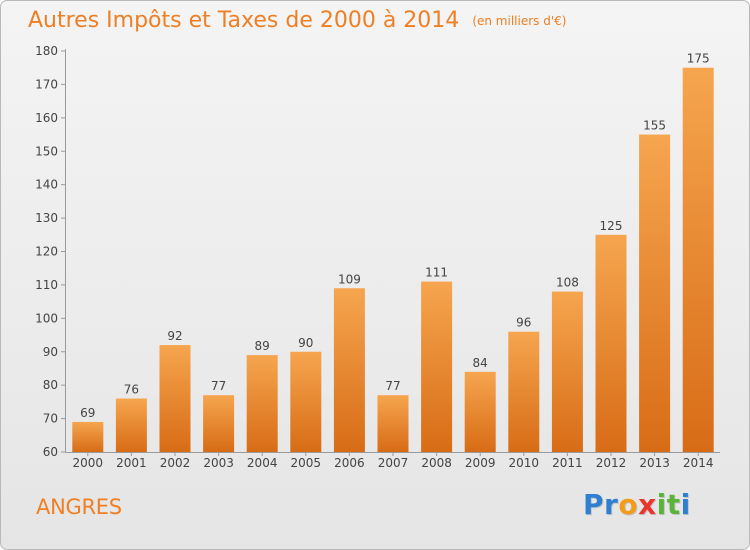 The image size is (750, 550). Describe the element at coordinates (567, 283) in the screenshot. I see `data-label: 108` at that location.